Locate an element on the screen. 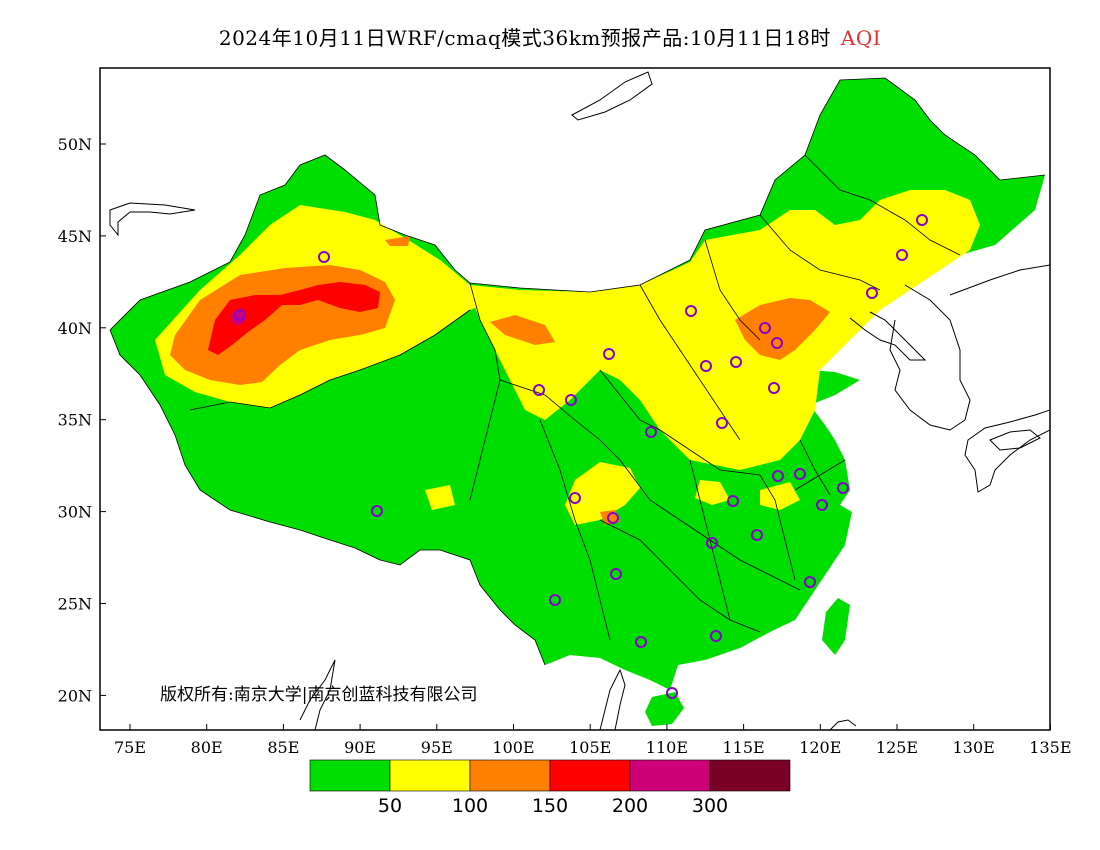 The image size is (1100, 850). lon-label: 125E is located at coordinates (897, 747).